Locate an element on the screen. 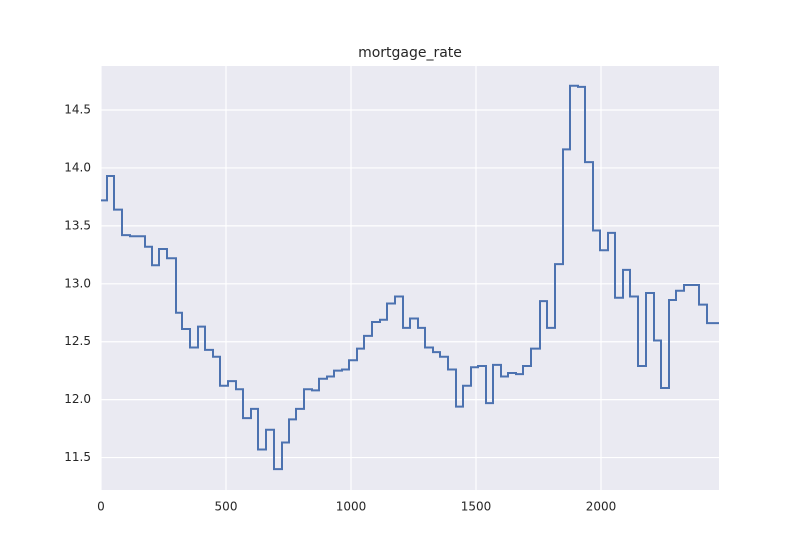 Image resolution: width=800 pixels, height=554 pixels. x-tick-label: 1500 is located at coordinates (476, 507).